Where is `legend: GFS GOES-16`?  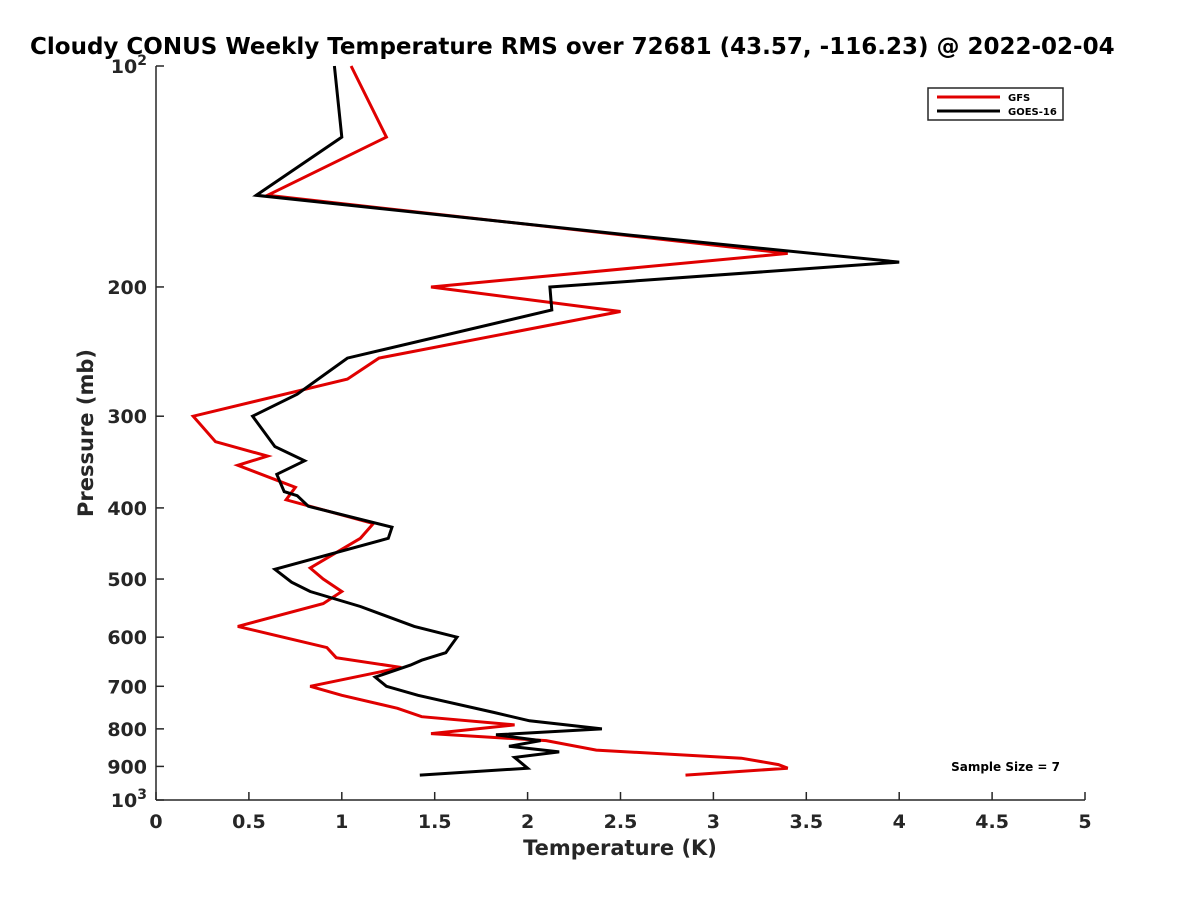
legend: GFS GOES-16 is located at coordinates (995, 104).